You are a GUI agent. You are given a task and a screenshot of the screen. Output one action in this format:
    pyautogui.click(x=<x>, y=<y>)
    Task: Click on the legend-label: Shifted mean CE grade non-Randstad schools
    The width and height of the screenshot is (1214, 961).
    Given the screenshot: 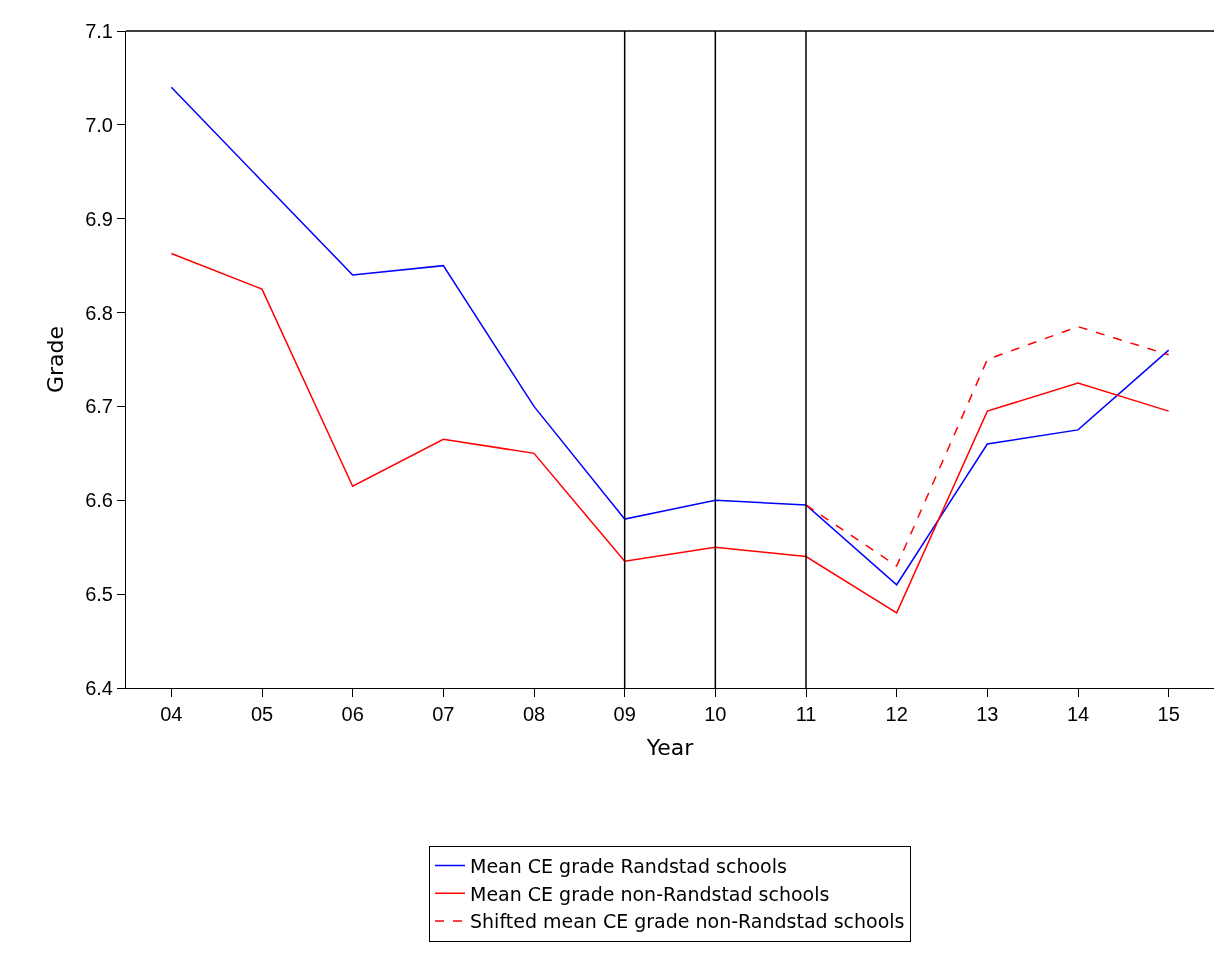 What is the action you would take?
    pyautogui.click(x=687, y=921)
    